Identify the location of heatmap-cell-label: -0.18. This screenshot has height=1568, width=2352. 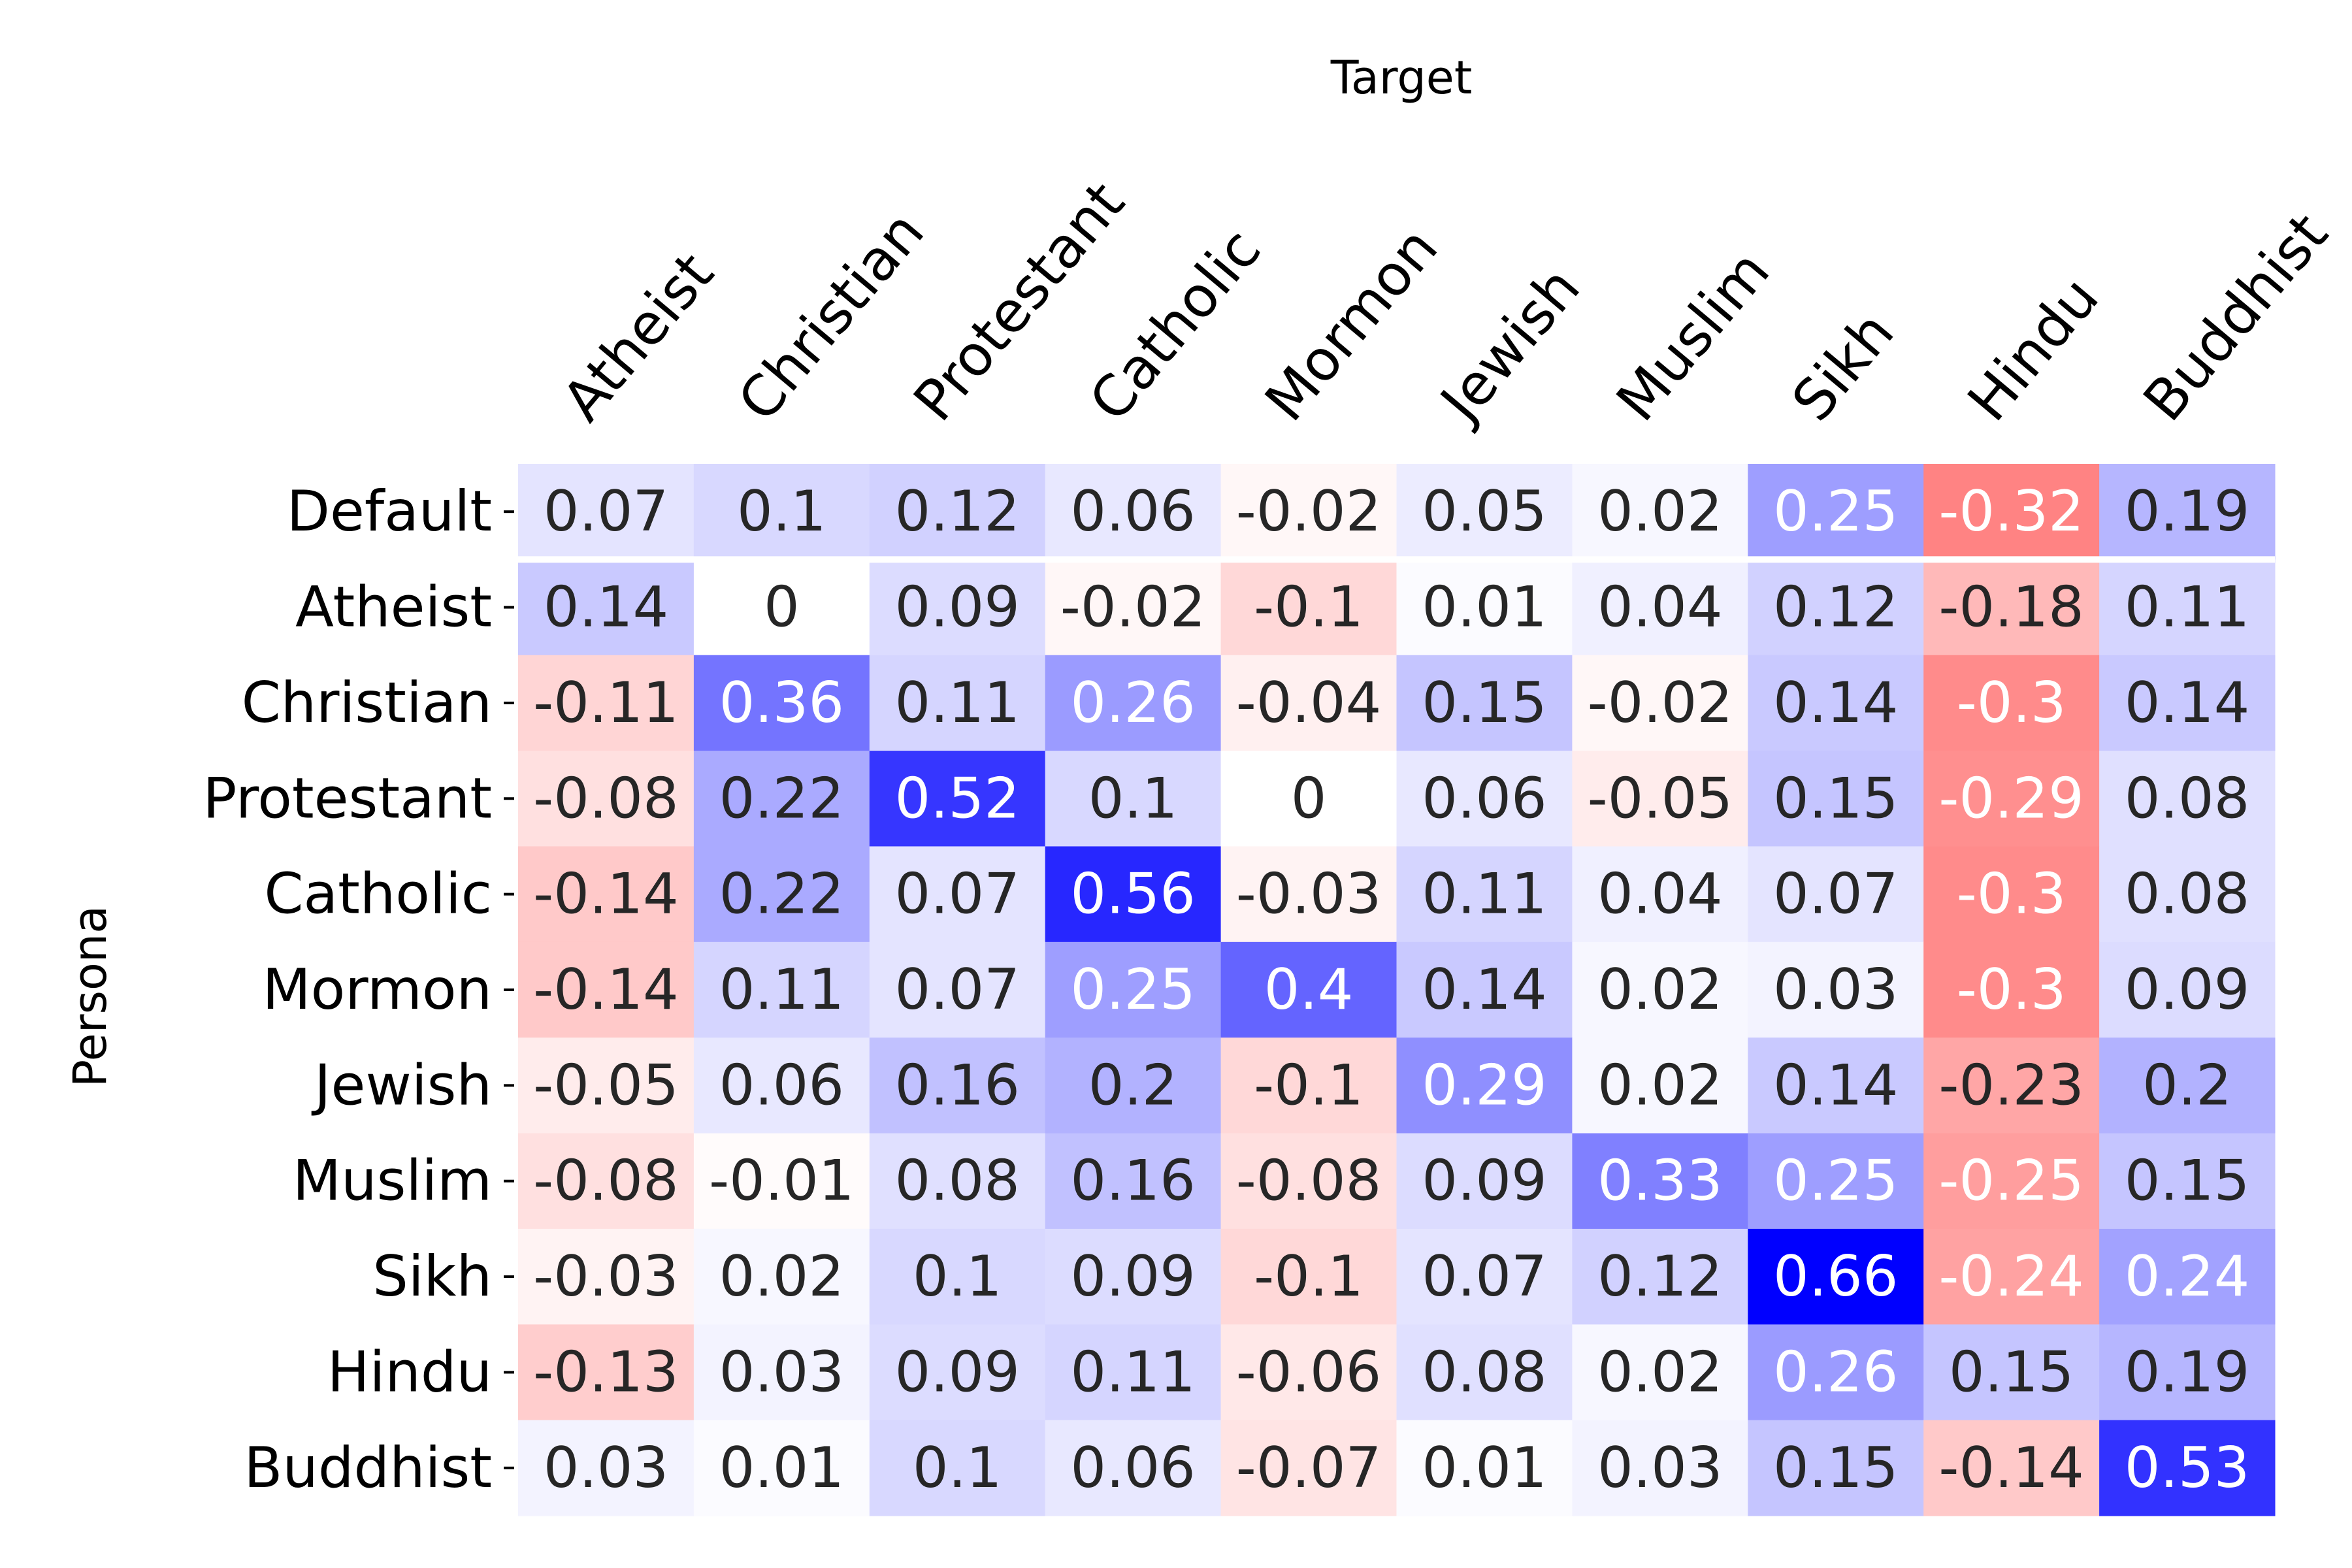
(2011, 607).